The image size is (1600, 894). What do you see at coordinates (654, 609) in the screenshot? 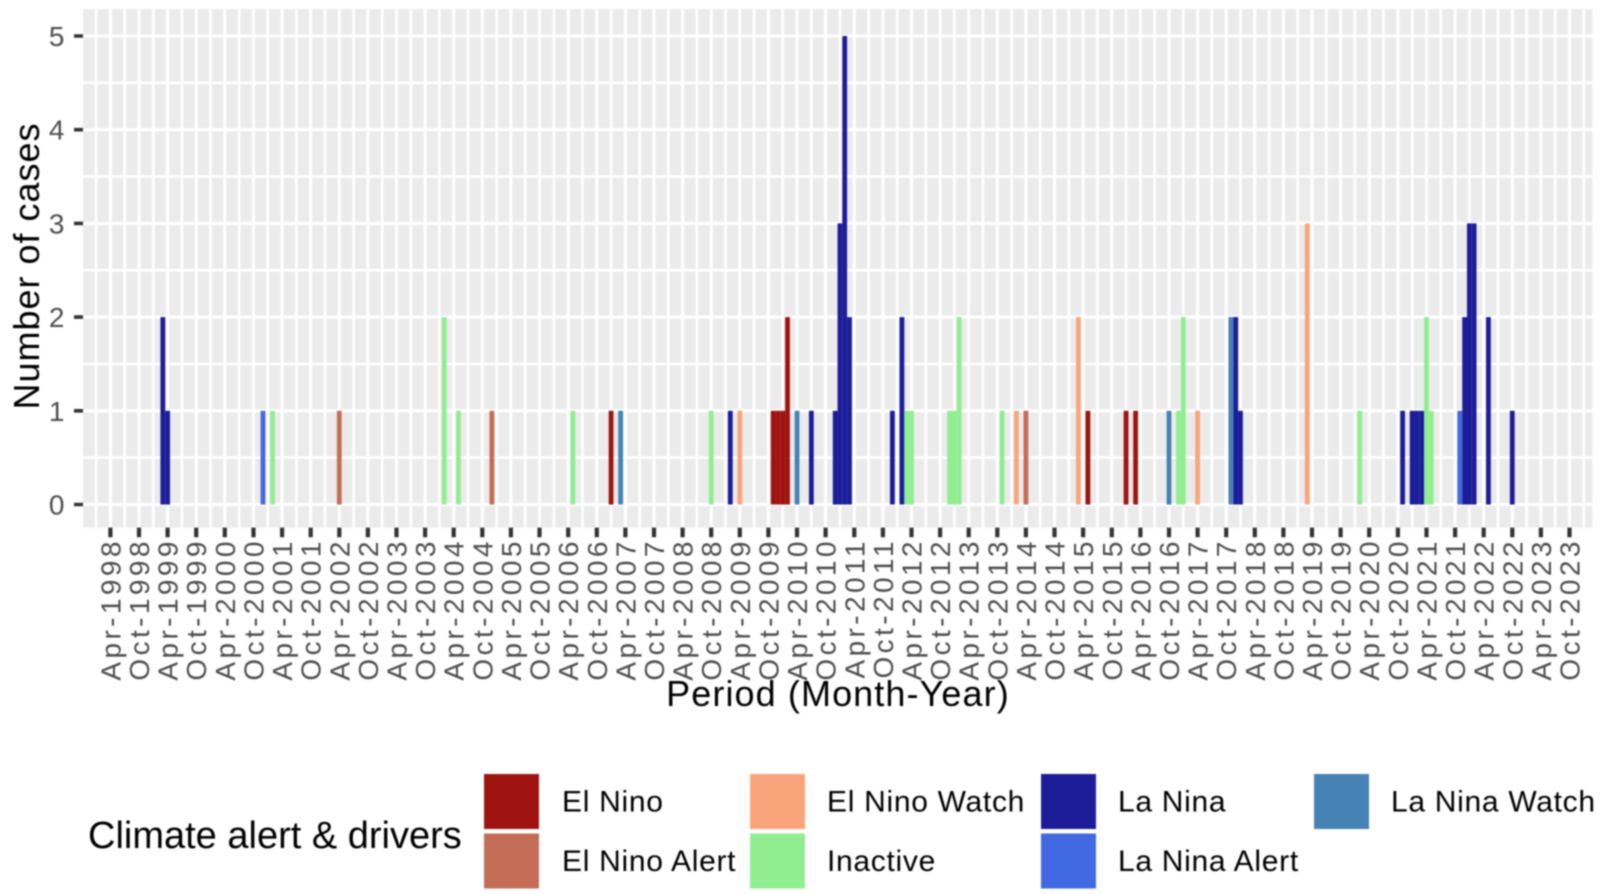
I see `svg-text: Oct-2007` at bounding box center [654, 609].